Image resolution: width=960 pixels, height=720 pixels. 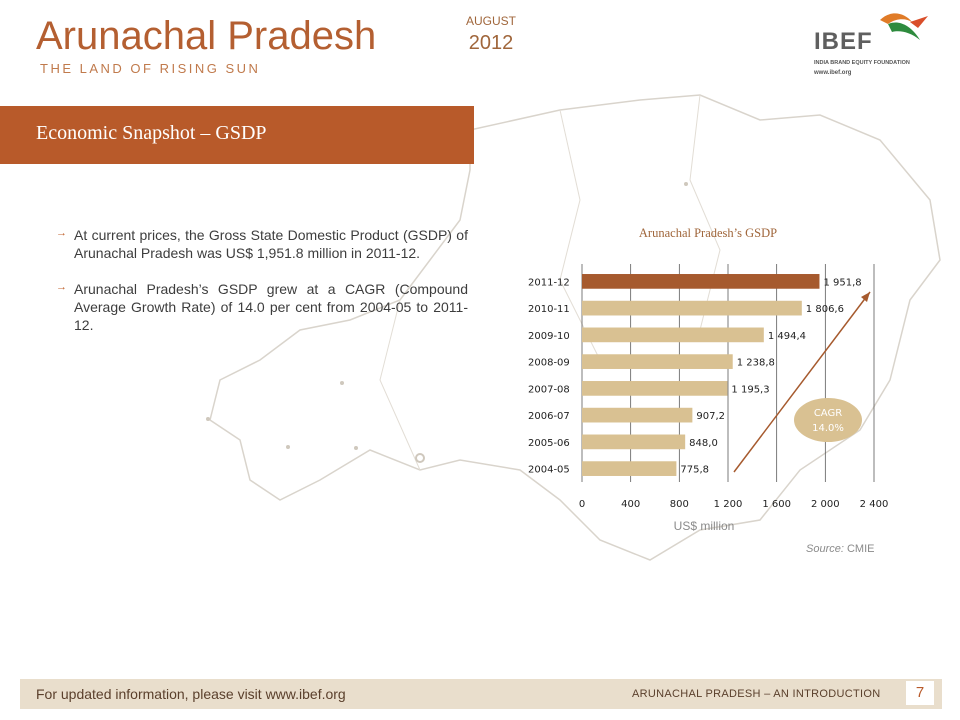 I want to click on data-label: 1 806,6, so click(x=825, y=309).